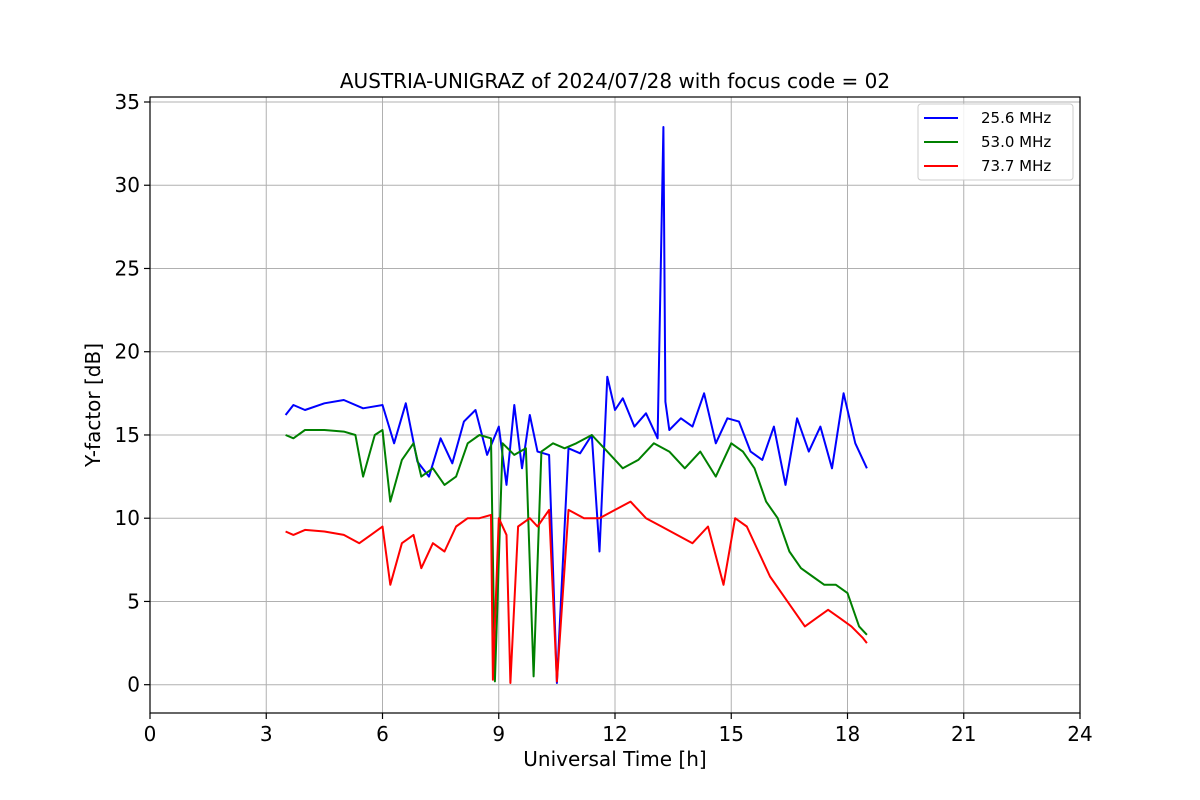 The image size is (1200, 800). What do you see at coordinates (150, 734) in the screenshot?
I see `x-tick-label: 0` at bounding box center [150, 734].